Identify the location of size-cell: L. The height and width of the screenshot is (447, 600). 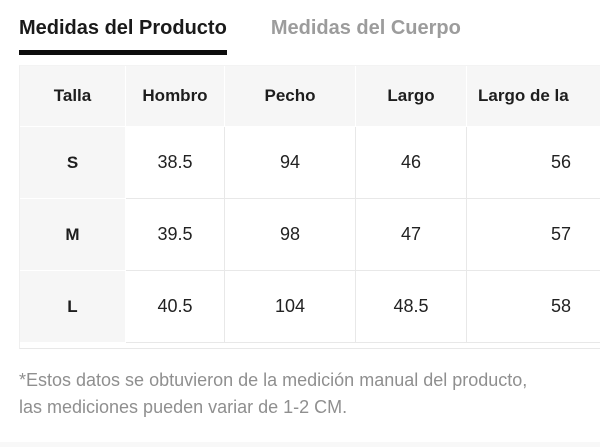
(73, 307).